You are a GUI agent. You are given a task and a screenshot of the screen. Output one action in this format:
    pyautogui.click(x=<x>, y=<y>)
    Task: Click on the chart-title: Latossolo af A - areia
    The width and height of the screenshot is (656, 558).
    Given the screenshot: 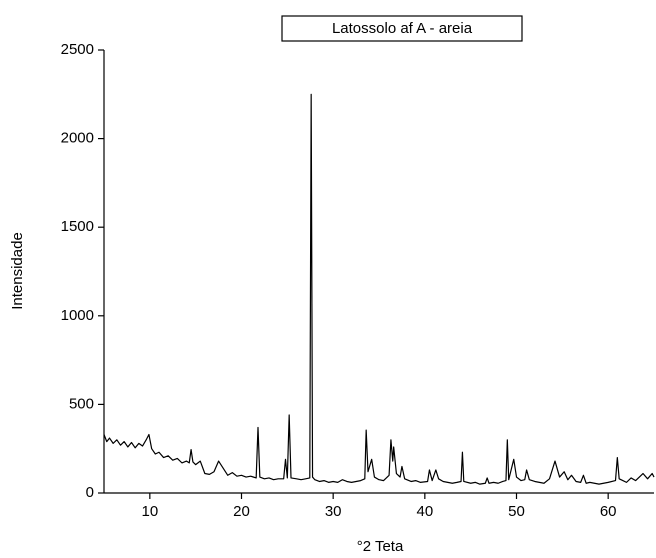 What is the action you would take?
    pyautogui.click(x=402, y=28)
    